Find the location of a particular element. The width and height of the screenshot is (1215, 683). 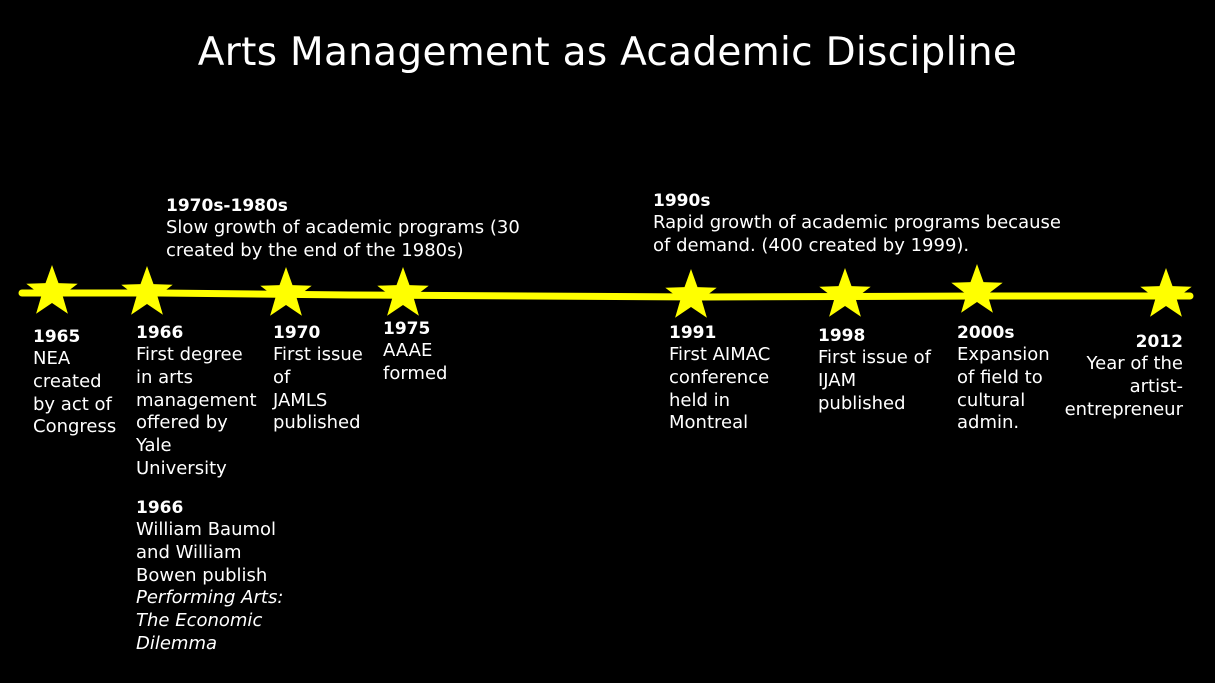

event-text: AAAE formed is located at coordinates (415, 362).